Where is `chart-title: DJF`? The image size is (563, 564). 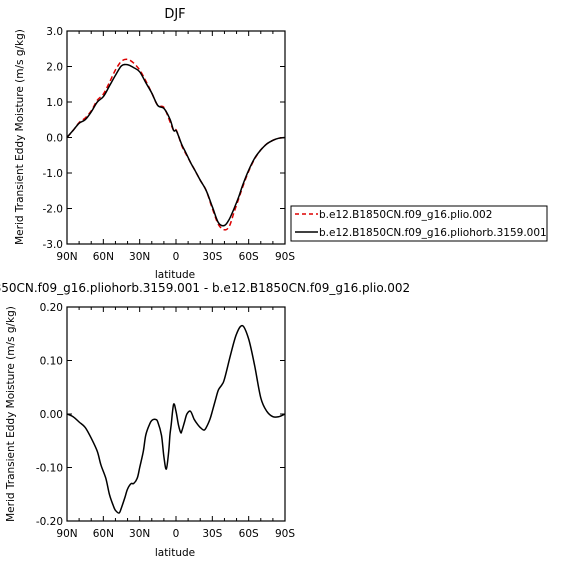 chart-title: DJF is located at coordinates (174, 14).